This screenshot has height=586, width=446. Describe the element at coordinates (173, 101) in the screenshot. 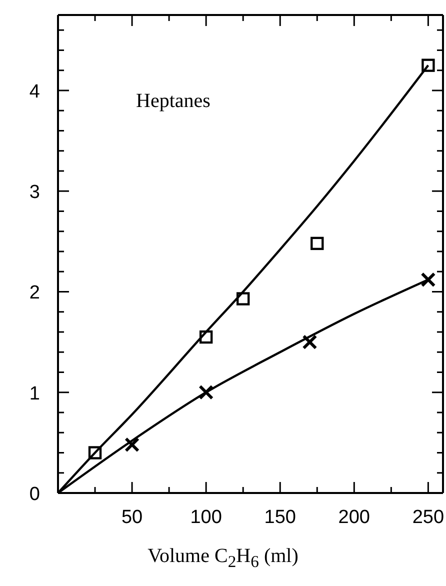

I see `annotation: Heptanes` at that location.